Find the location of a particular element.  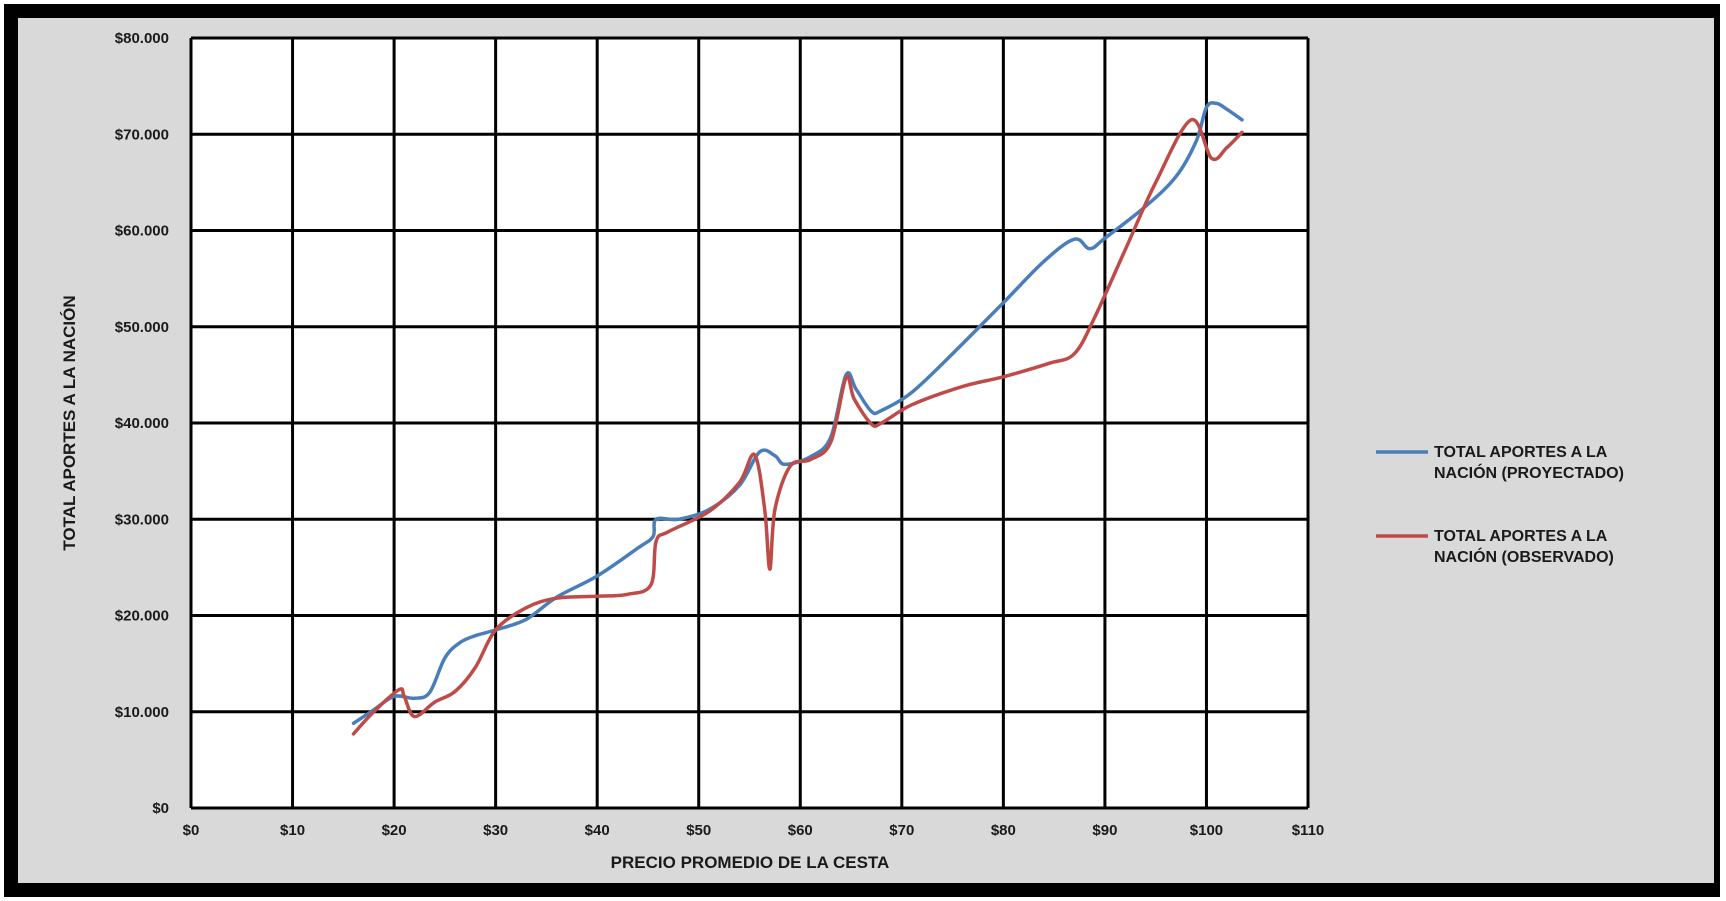

x-tick-label: $70 is located at coordinates (901, 830).